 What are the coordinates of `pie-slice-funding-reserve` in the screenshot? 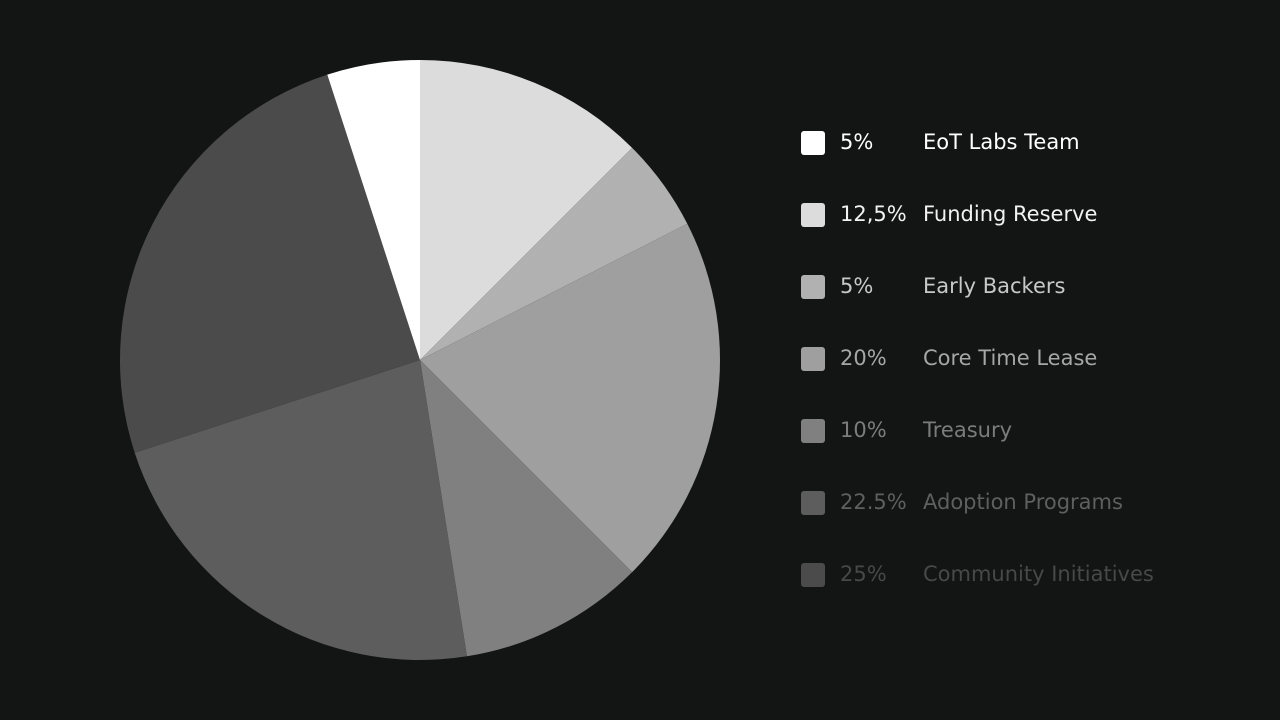 It's located at (526, 210).